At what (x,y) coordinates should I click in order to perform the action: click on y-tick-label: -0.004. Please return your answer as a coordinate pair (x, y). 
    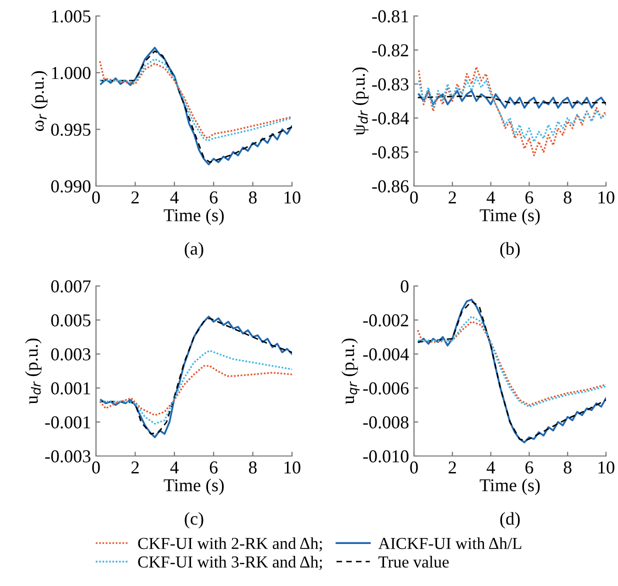
    Looking at the image, I should click on (386, 354).